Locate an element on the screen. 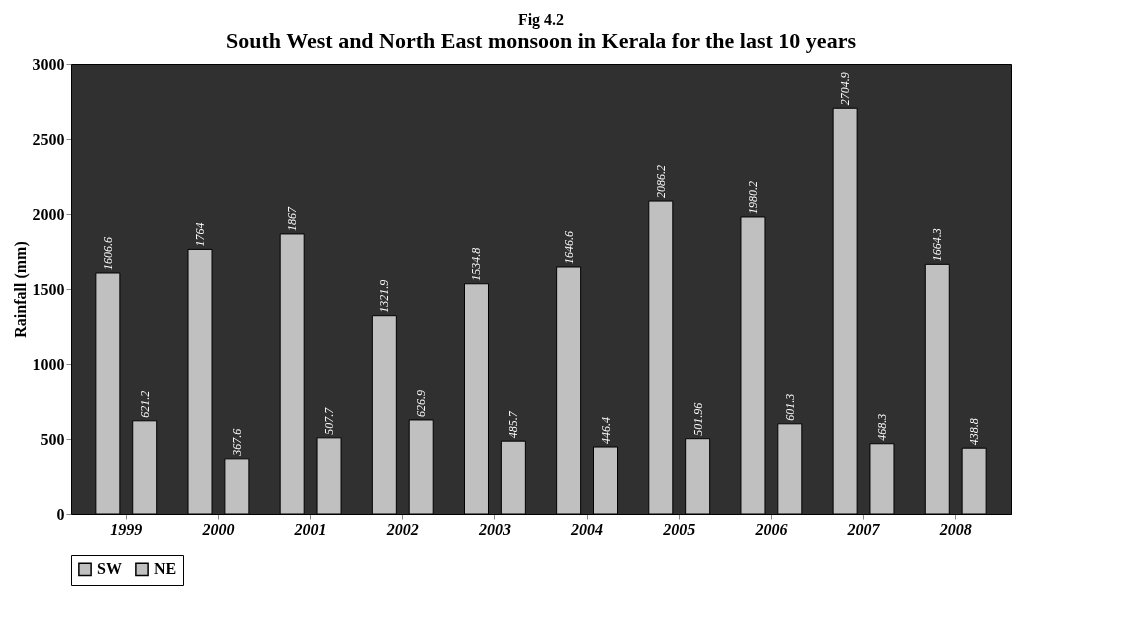  data-label: 485.7 is located at coordinates (513, 424).